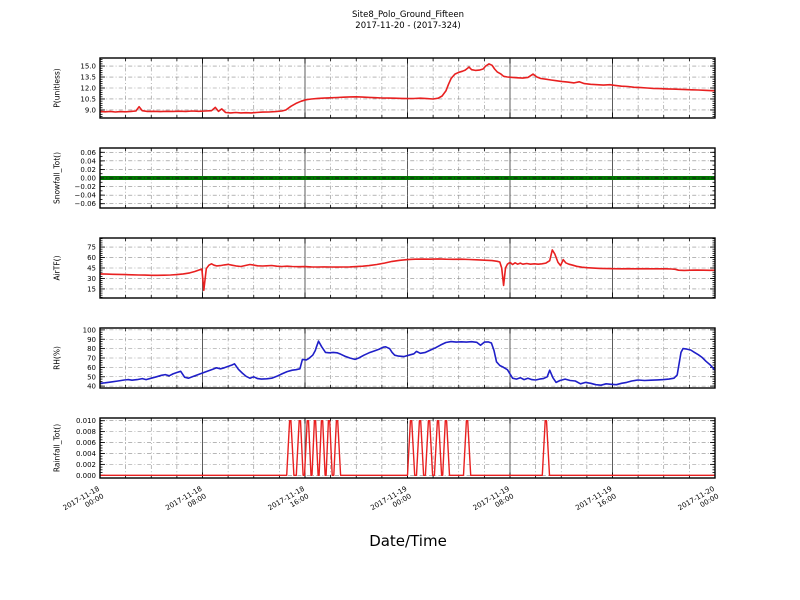 This screenshot has width=800, height=600. What do you see at coordinates (86, 454) in the screenshot?
I see `y-tick-label: 0.004` at bounding box center [86, 454].